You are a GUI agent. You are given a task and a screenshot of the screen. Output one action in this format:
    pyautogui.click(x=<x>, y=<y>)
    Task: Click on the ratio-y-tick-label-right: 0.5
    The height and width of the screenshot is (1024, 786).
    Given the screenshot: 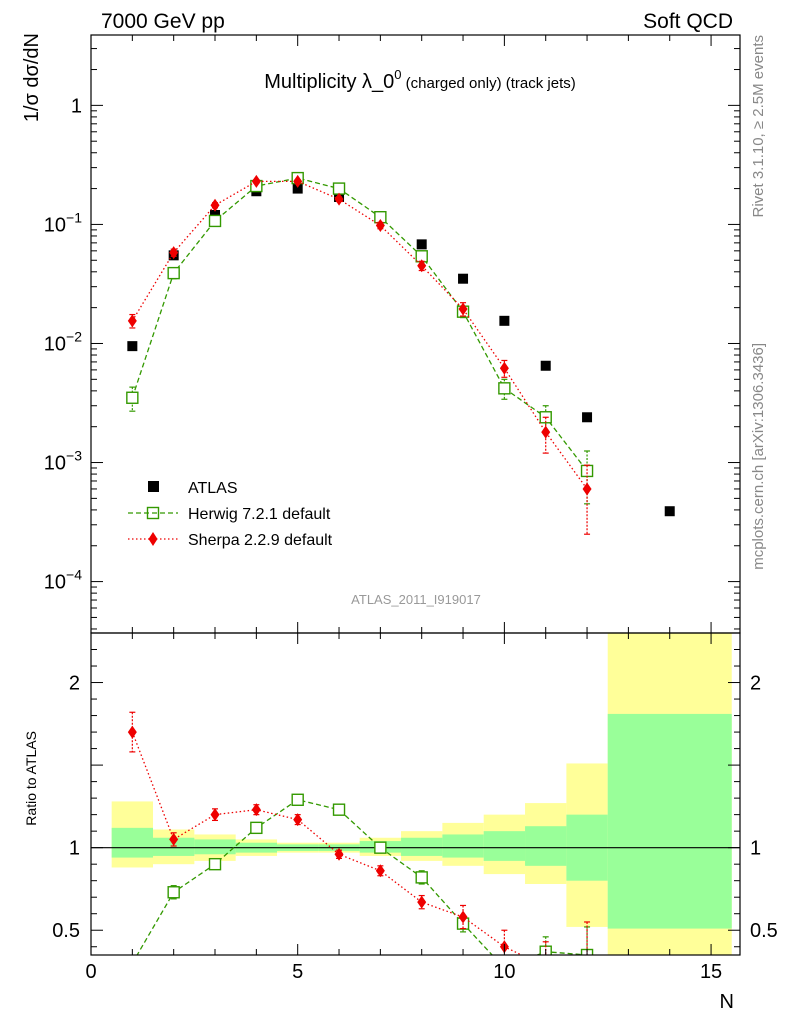 What is the action you would take?
    pyautogui.click(x=764, y=931)
    